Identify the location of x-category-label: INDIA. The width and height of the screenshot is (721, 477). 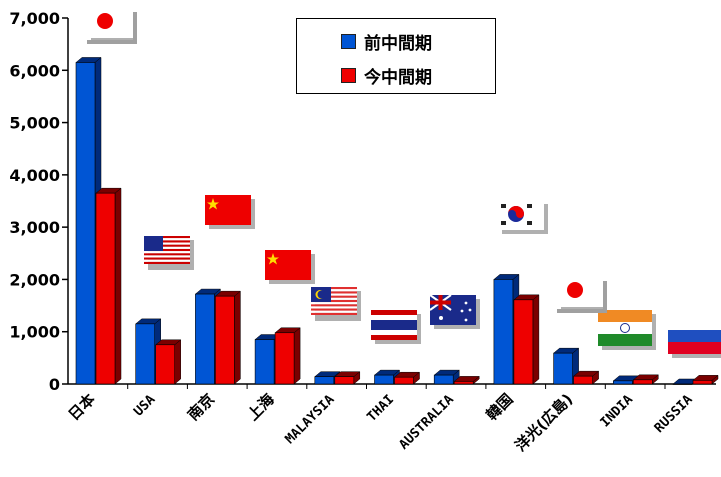
(617, 411).